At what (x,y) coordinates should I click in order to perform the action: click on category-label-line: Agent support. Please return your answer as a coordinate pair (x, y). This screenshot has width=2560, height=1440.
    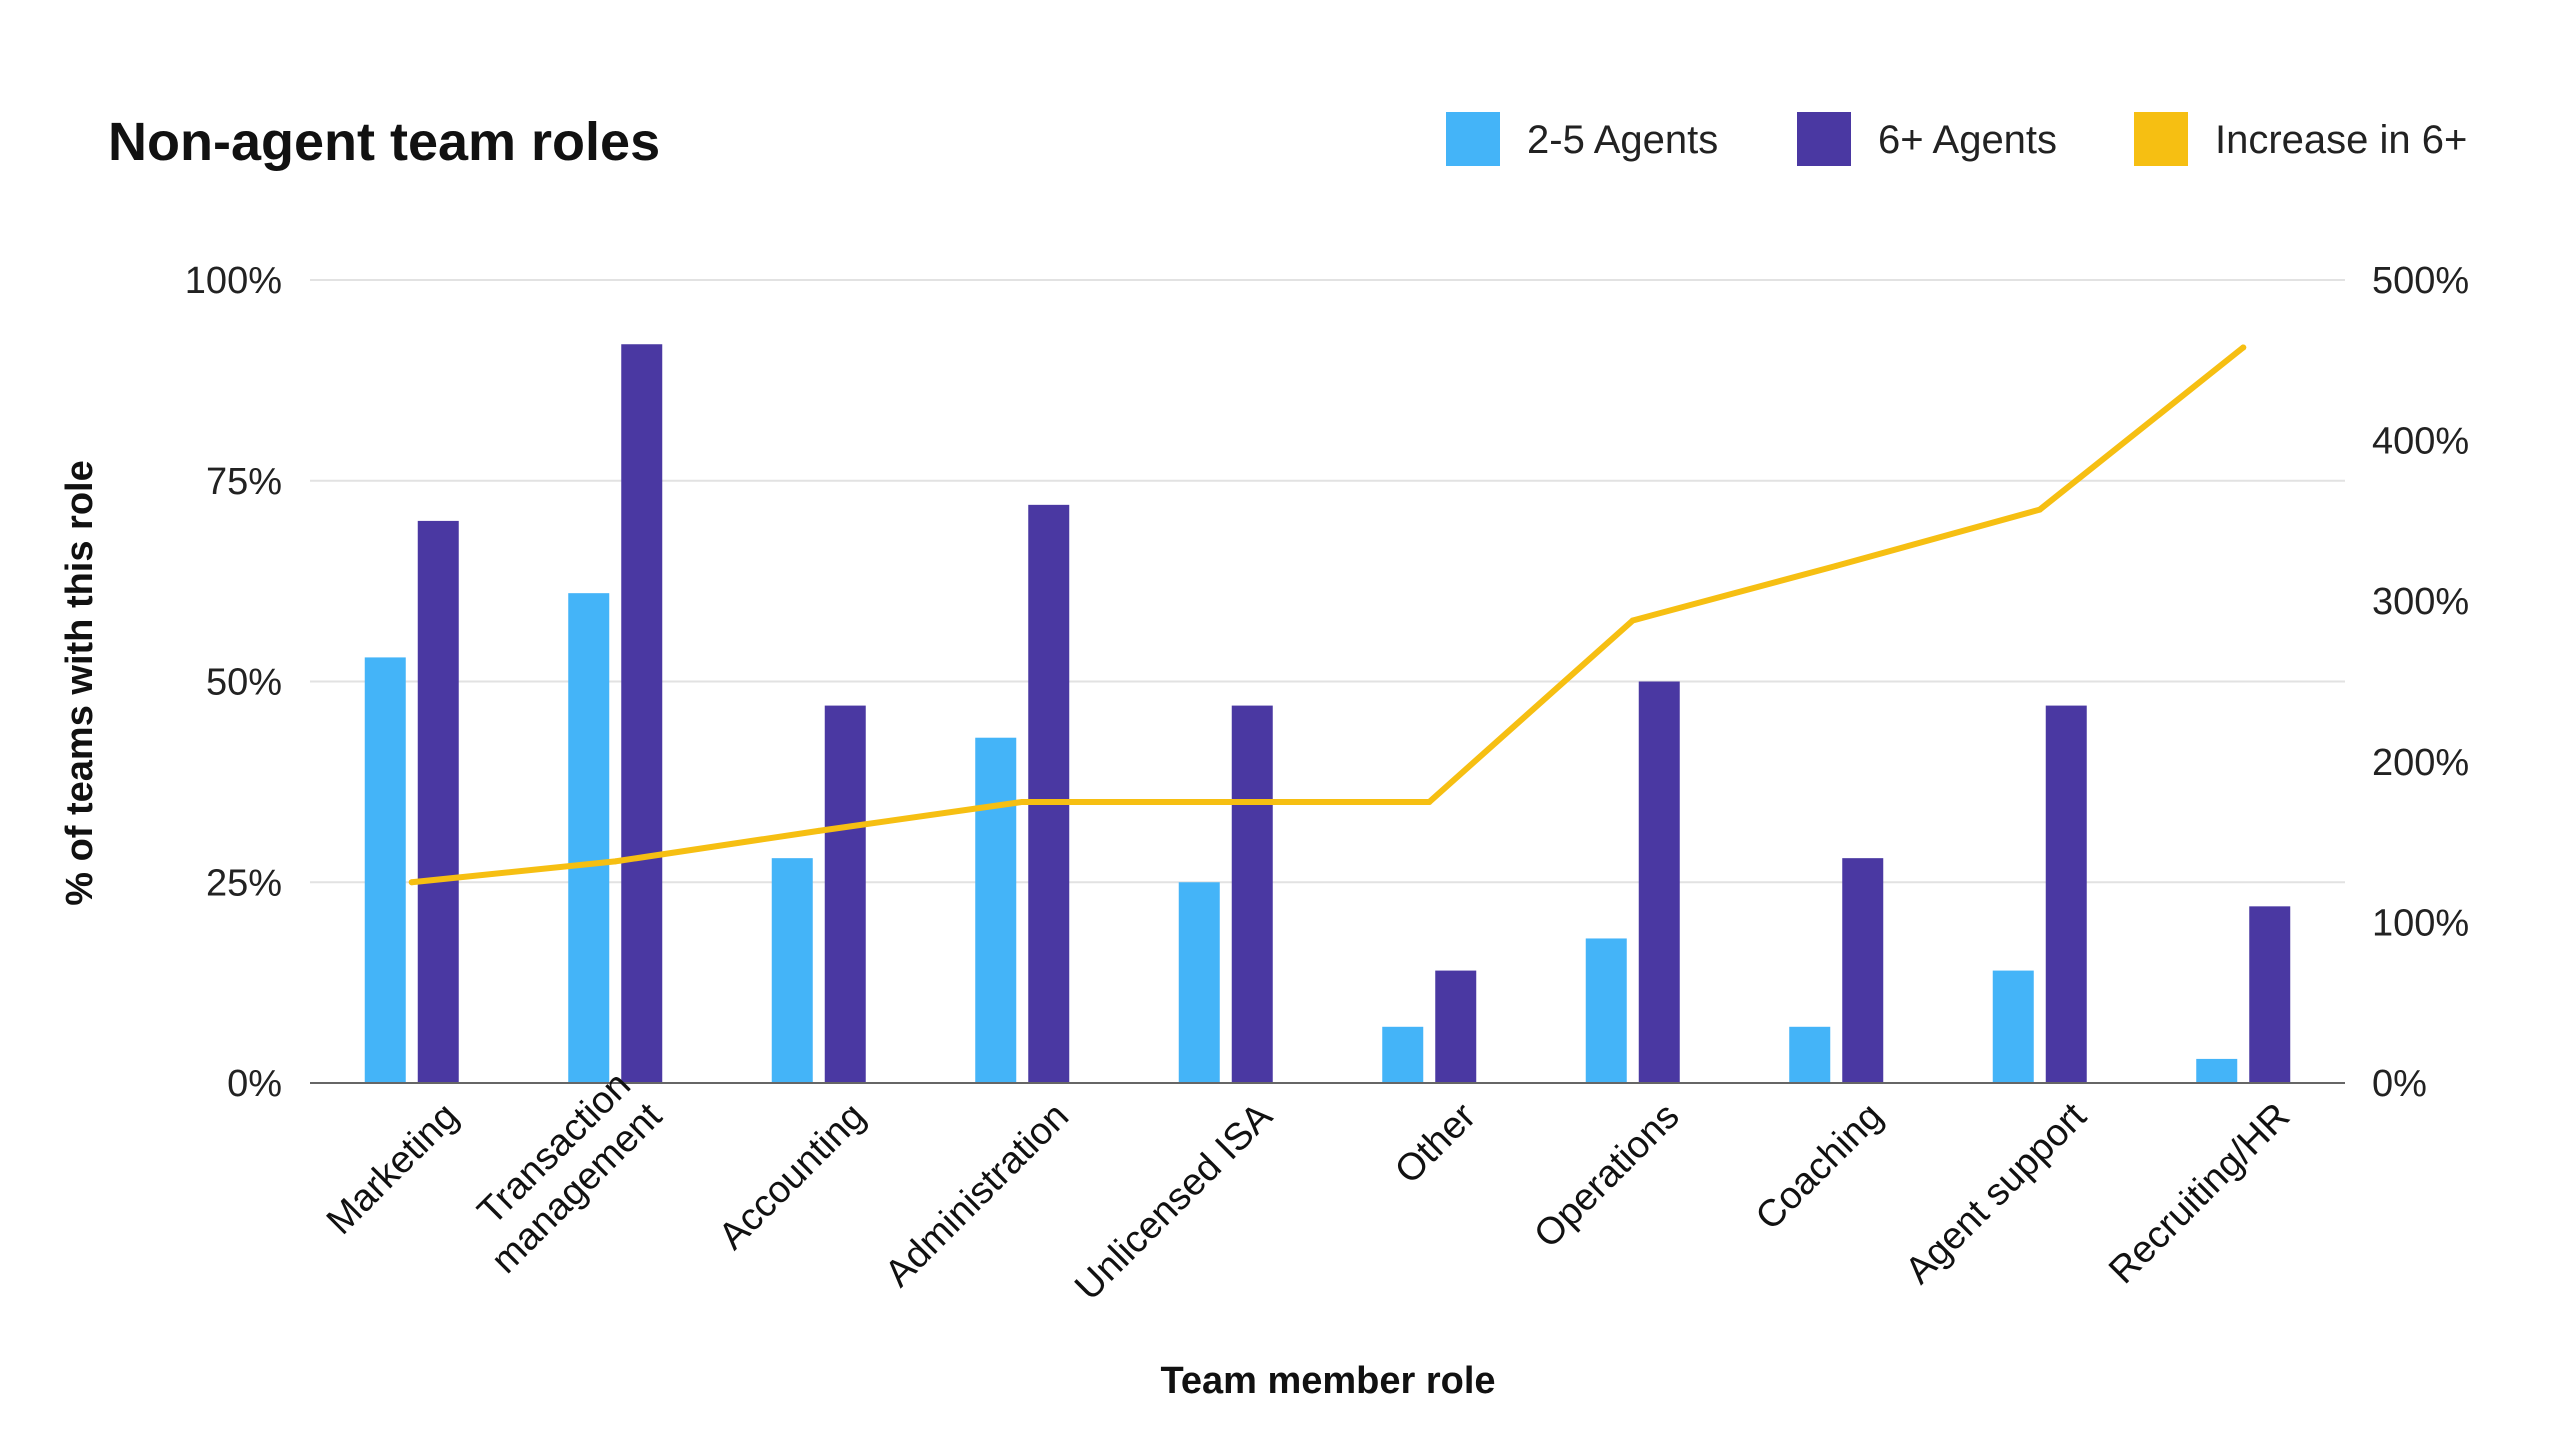
    Looking at the image, I should click on (1996, 1193).